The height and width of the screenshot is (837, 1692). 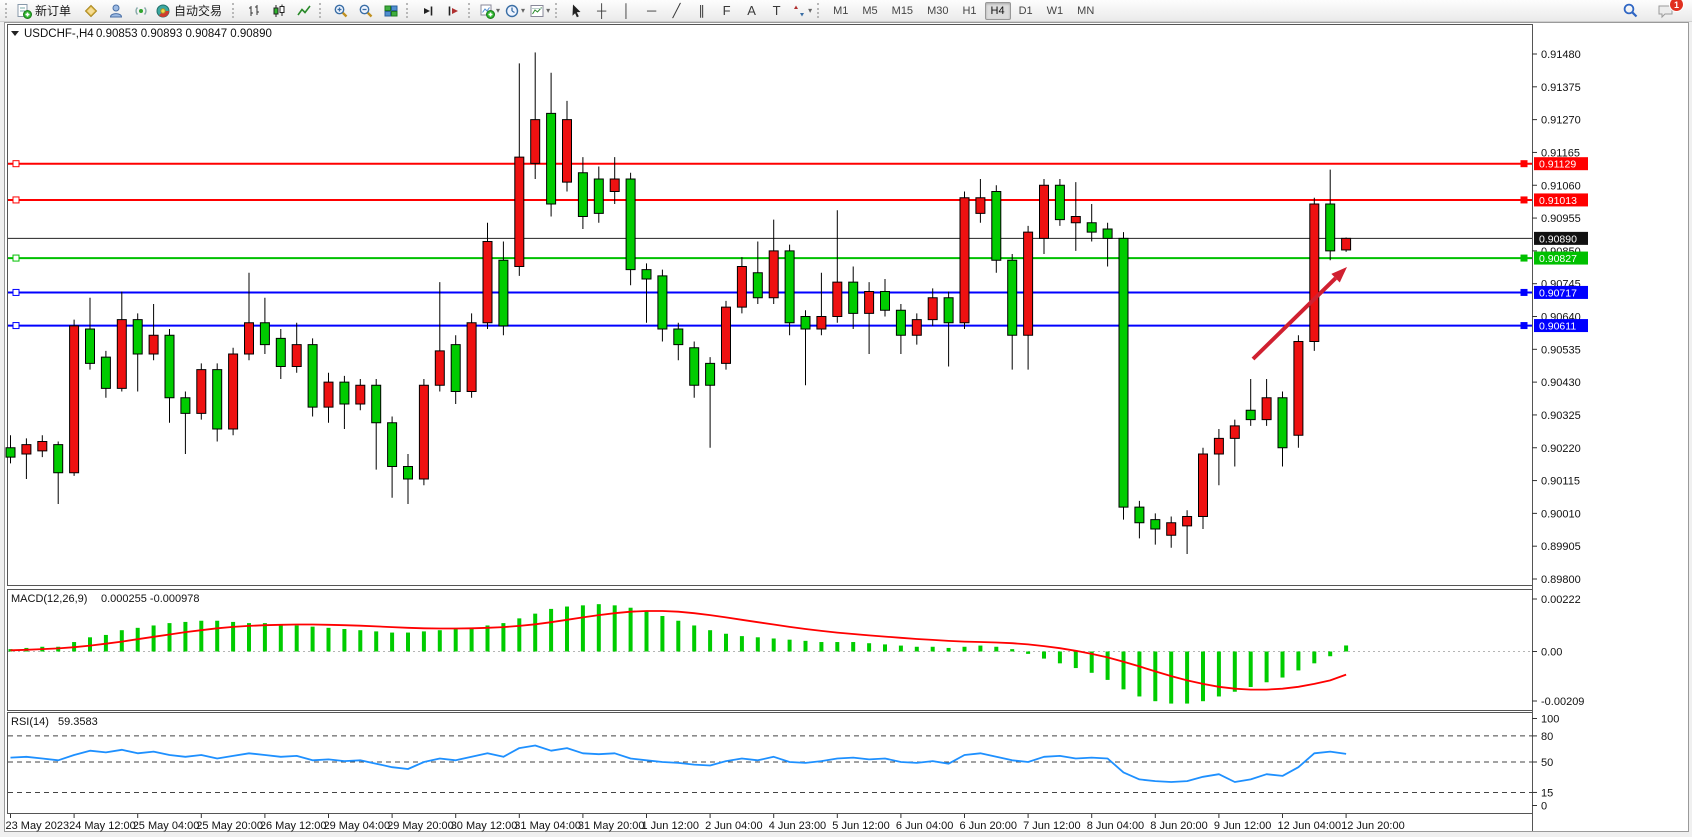 What do you see at coordinates (452, 10) in the screenshot?
I see `chart-shift-button` at bounding box center [452, 10].